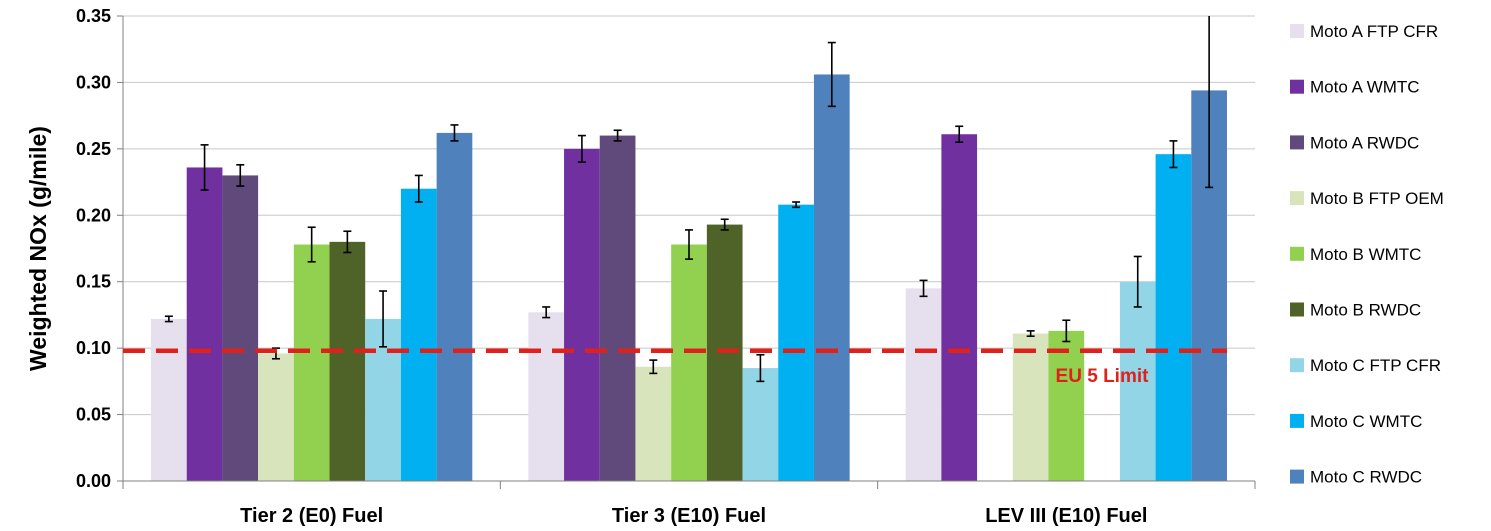 The height and width of the screenshot is (531, 1491). What do you see at coordinates (38, 248) in the screenshot?
I see `y-axis-title: Weighted NOx (g/mile)` at bounding box center [38, 248].